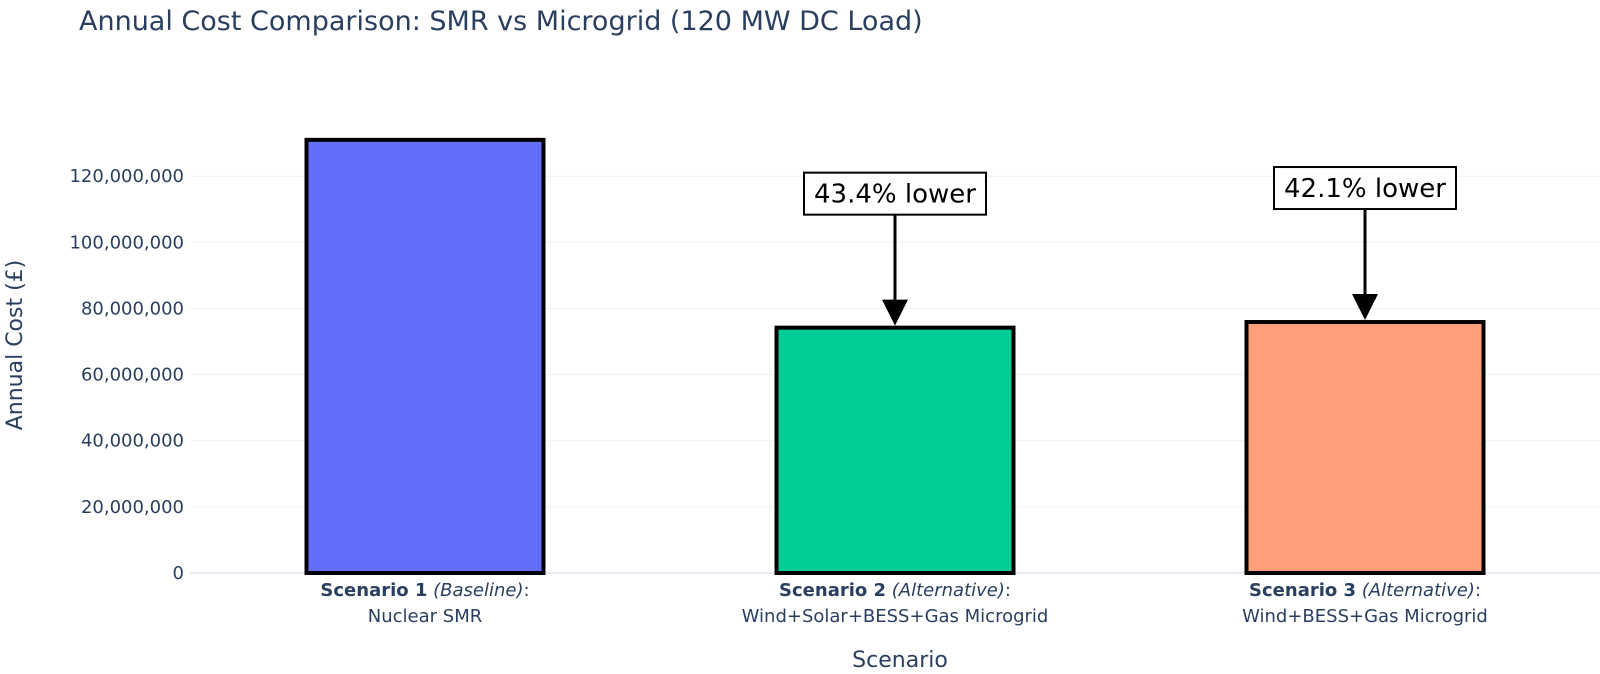  I want to click on y-tick-label: 80,000,000, so click(132, 308).